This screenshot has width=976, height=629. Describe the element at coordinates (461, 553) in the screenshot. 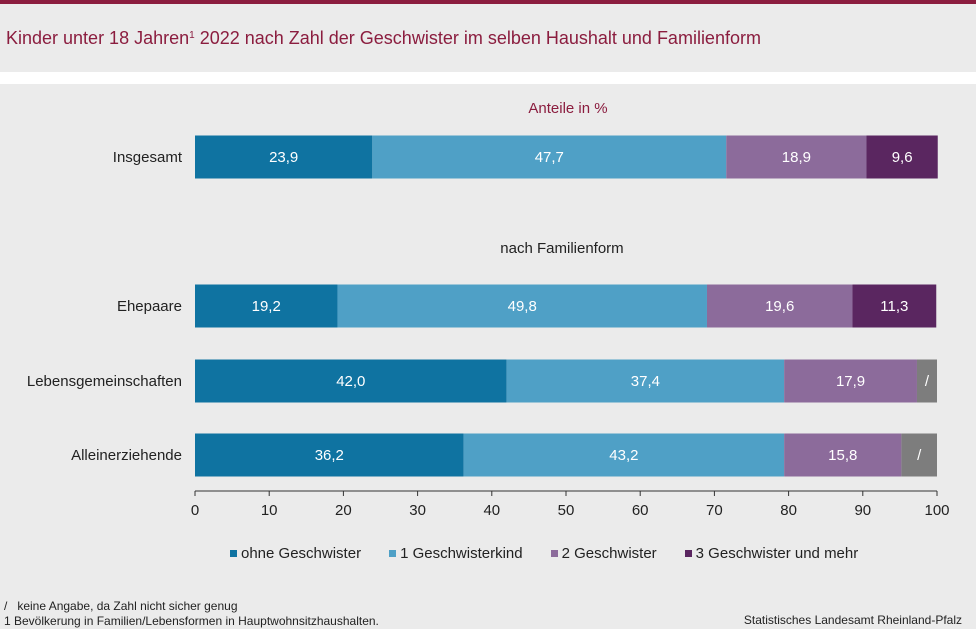

I see `legend-label: 1 Geschwisterkind` at that location.